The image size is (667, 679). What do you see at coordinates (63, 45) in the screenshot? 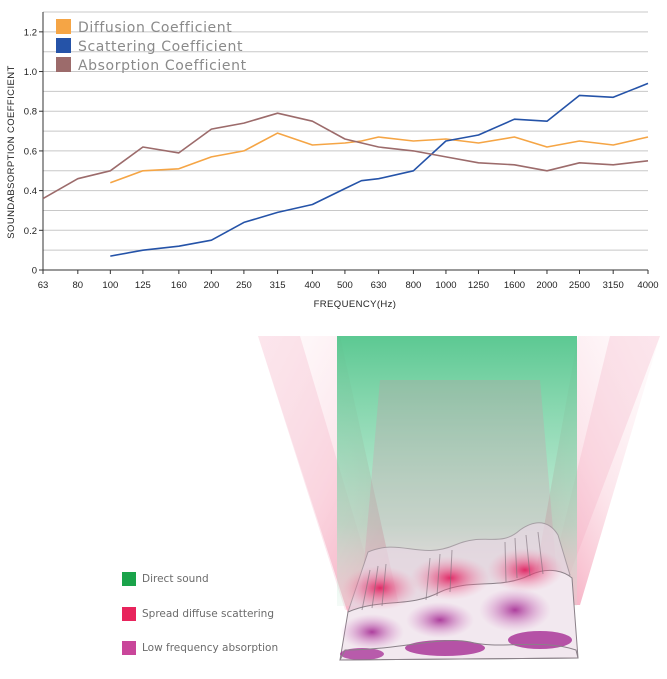
I see `legend-swatch-scattering-coefficient` at bounding box center [63, 45].